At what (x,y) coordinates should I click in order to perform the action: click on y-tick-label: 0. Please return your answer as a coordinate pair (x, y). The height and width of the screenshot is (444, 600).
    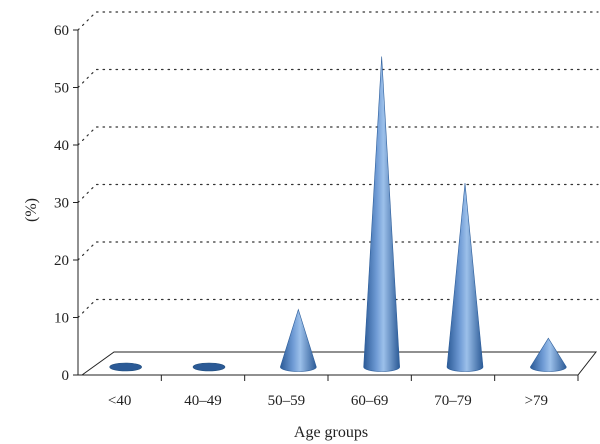
    Looking at the image, I should click on (66, 376).